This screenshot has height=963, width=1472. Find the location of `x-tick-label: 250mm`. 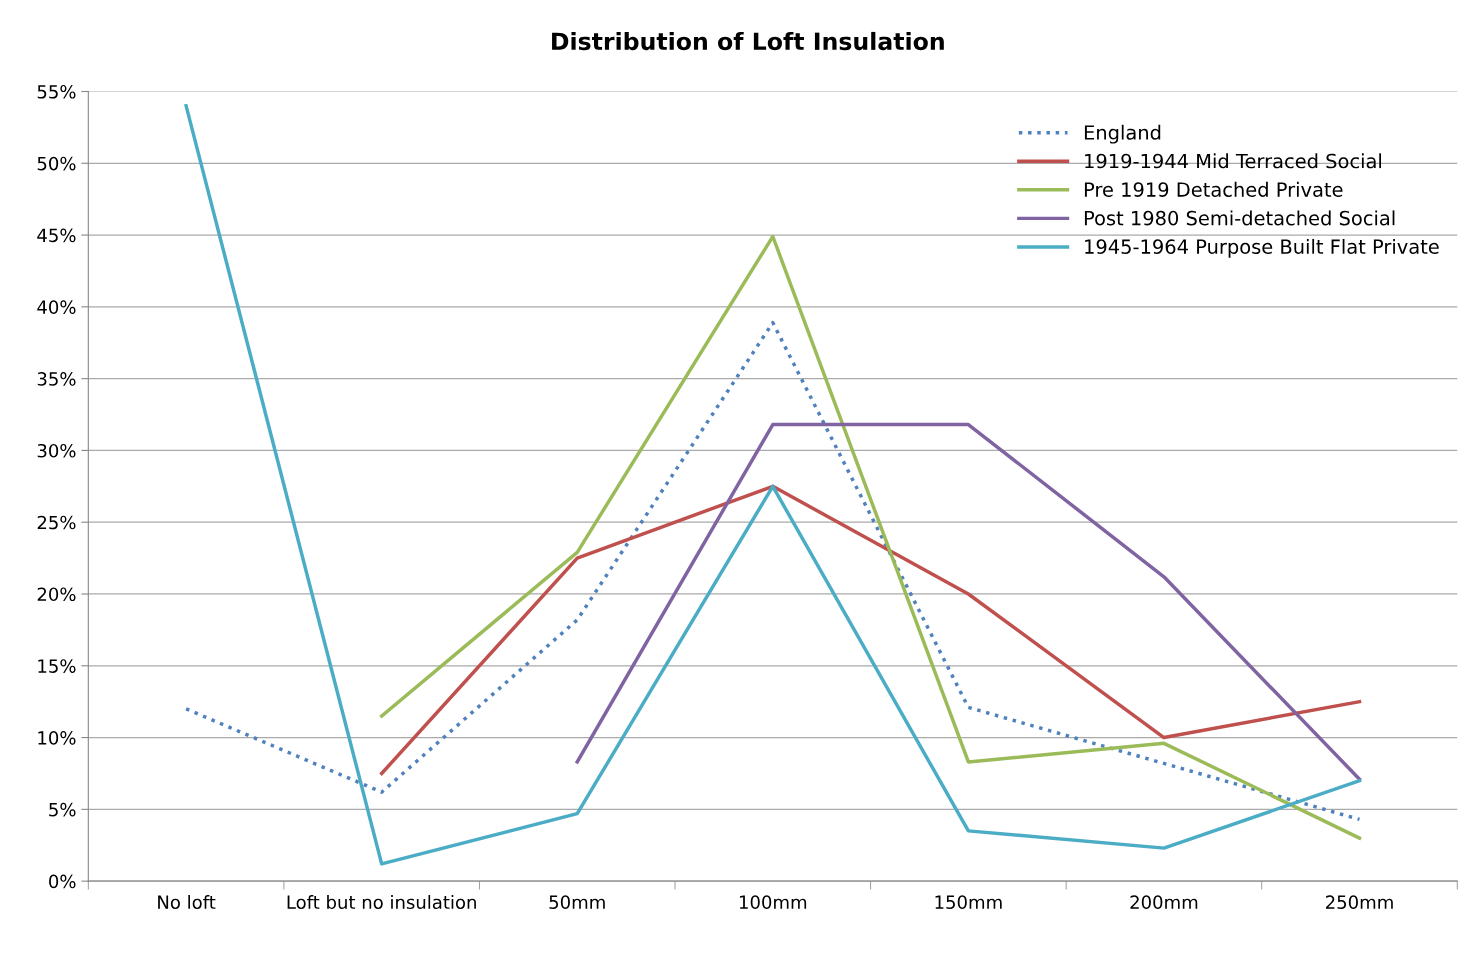

x-tick-label: 250mm is located at coordinates (1359, 902).